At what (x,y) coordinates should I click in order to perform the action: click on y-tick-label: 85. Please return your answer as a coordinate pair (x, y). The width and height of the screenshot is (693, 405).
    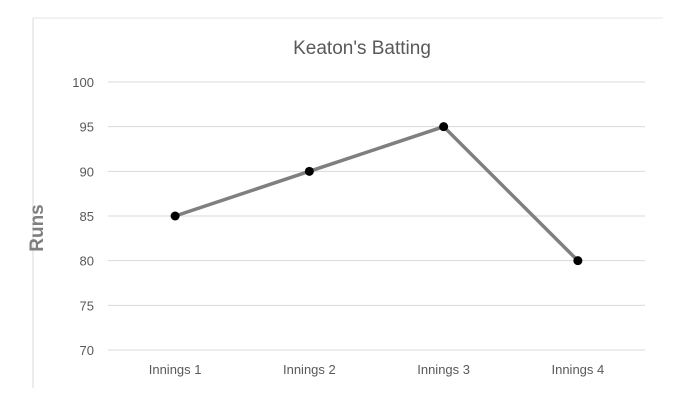
    Looking at the image, I should click on (87, 216).